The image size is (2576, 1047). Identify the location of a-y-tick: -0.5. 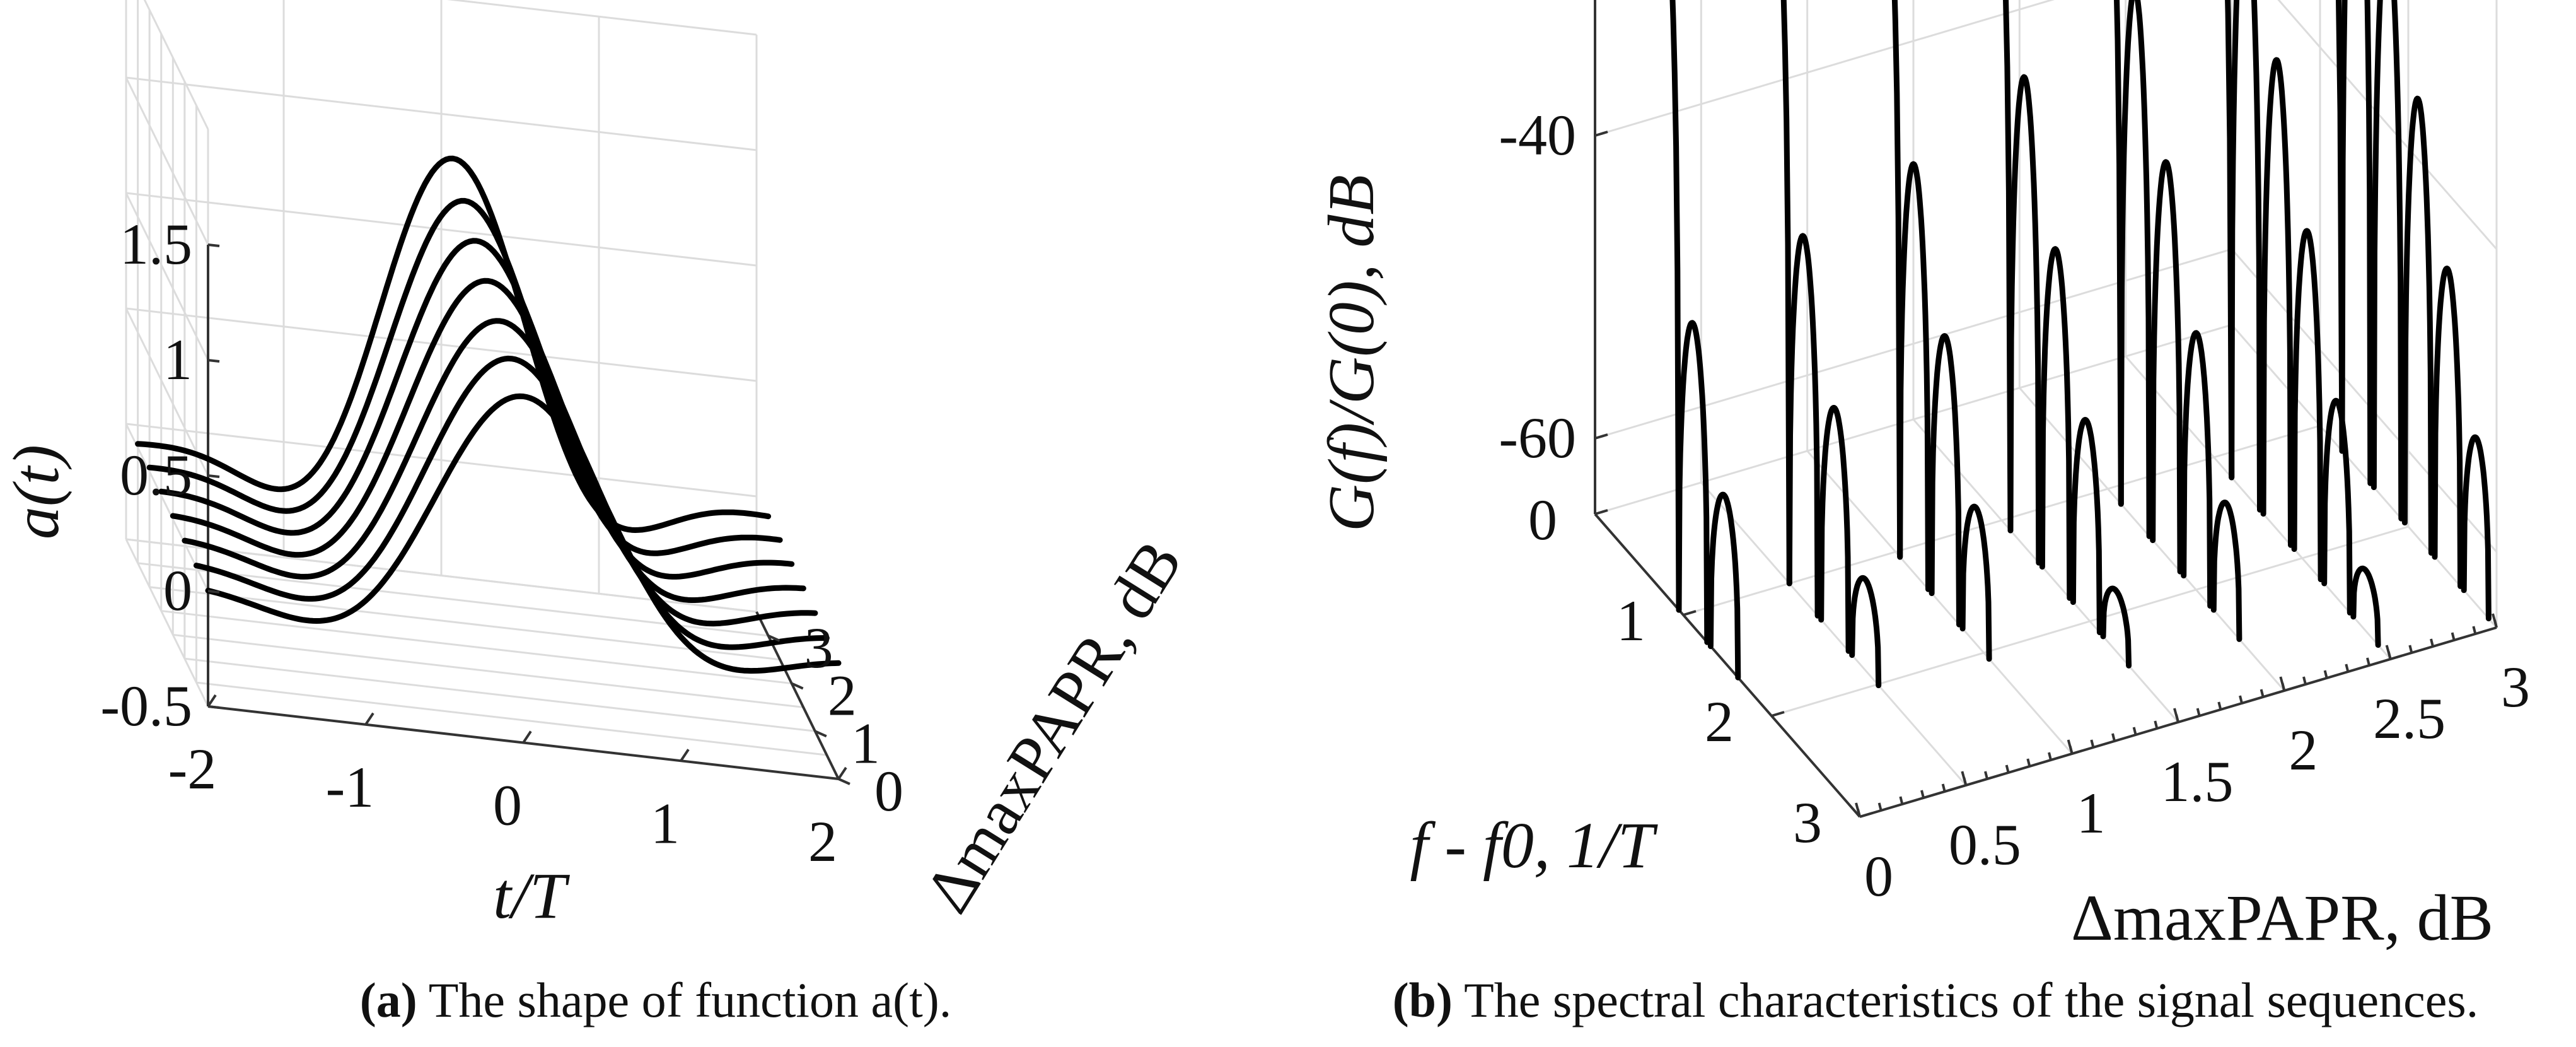
(146, 706).